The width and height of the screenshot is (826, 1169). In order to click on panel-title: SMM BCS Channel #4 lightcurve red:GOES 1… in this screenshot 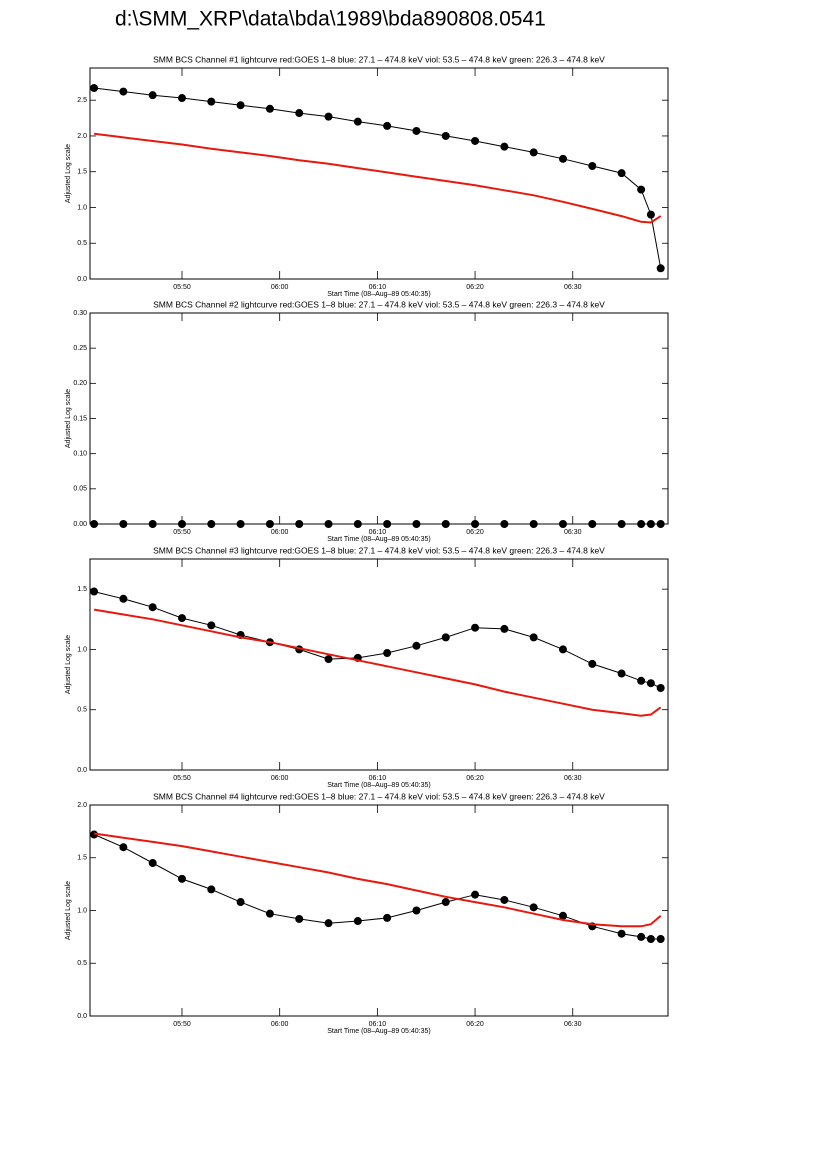, I will do `click(379, 796)`.